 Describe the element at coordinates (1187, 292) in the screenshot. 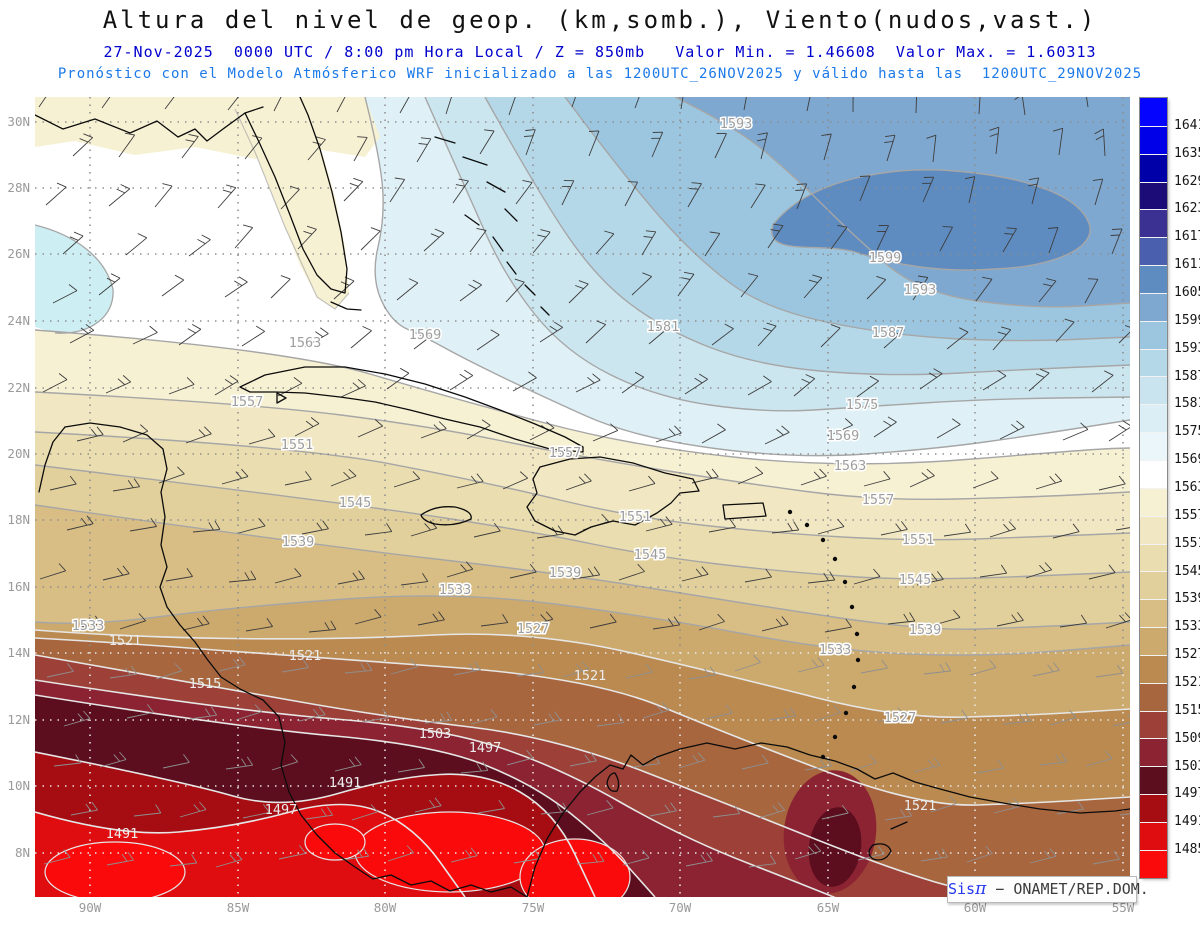

I see `colorbar-tick-label: 1605` at that location.